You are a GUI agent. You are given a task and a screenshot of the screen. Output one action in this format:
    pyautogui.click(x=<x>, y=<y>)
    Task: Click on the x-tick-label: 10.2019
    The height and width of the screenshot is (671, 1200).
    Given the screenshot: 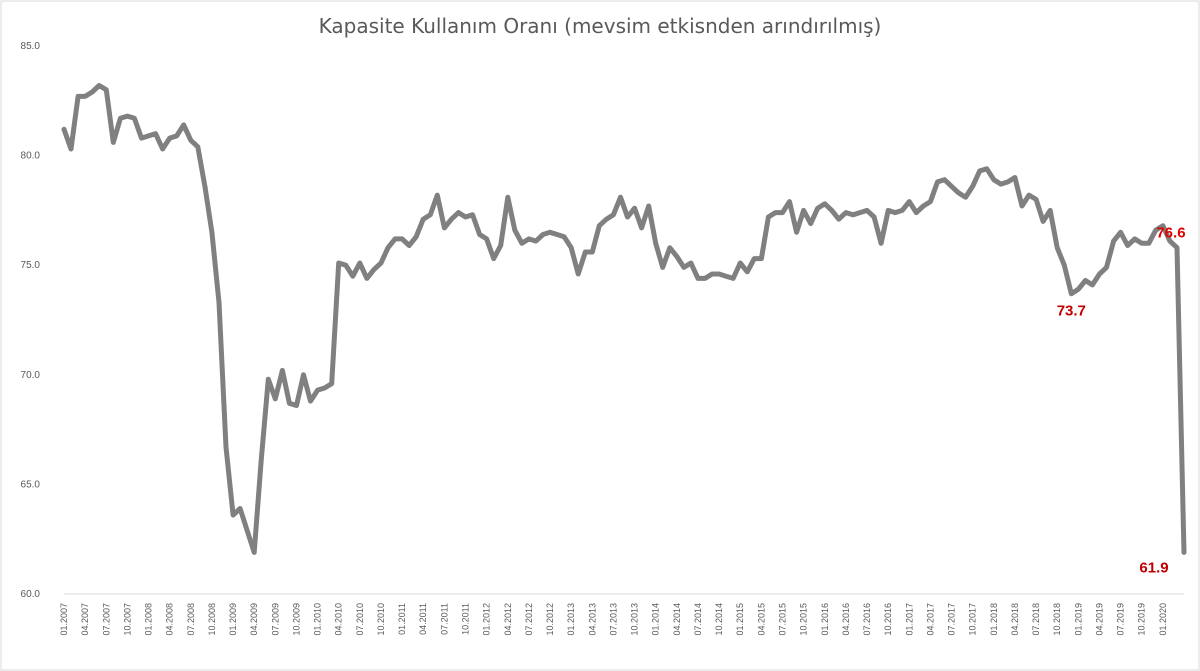 What is the action you would take?
    pyautogui.click(x=1142, y=619)
    